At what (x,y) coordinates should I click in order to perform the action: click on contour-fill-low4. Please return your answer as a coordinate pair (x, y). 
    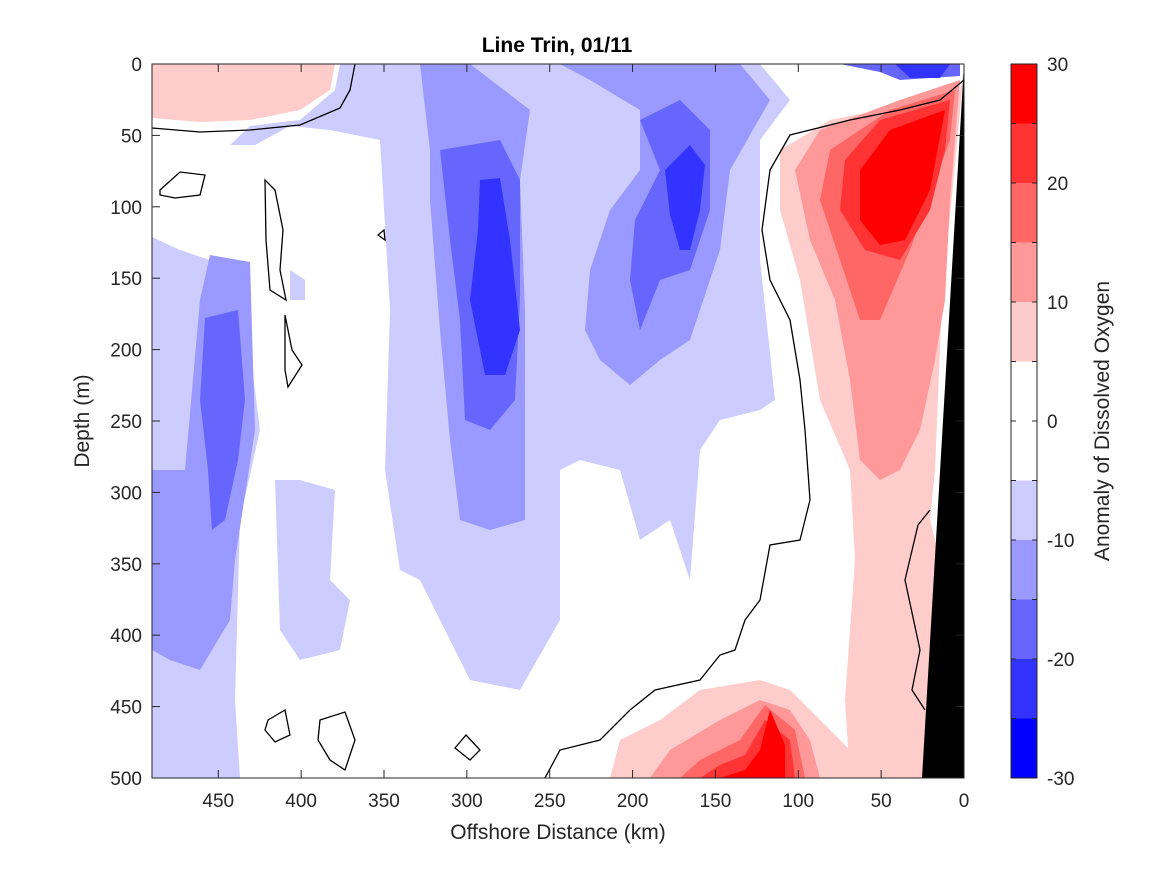
    Looking at the image, I should click on (297, 285).